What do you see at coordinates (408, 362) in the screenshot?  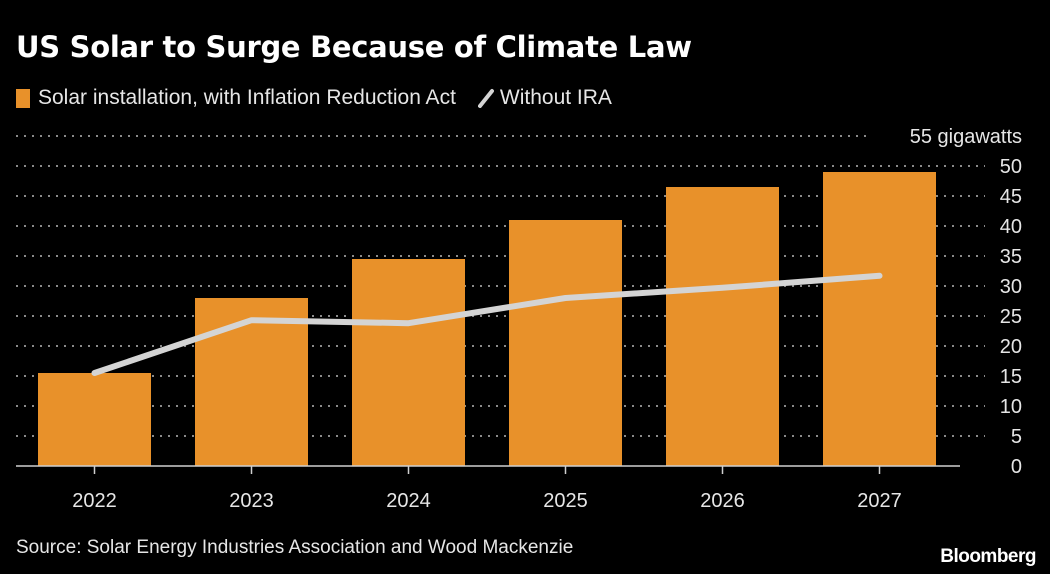 I see `bar-2024` at bounding box center [408, 362].